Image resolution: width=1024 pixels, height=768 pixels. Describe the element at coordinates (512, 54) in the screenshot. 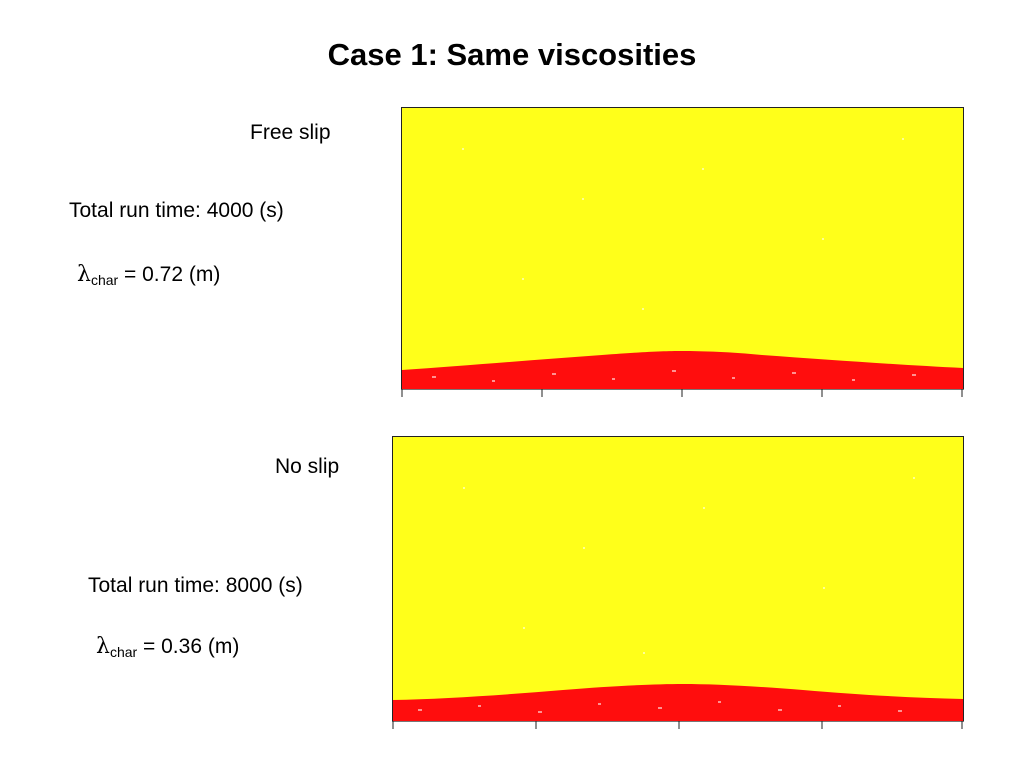

I see `slide-title: Case 1: Same viscosities` at that location.